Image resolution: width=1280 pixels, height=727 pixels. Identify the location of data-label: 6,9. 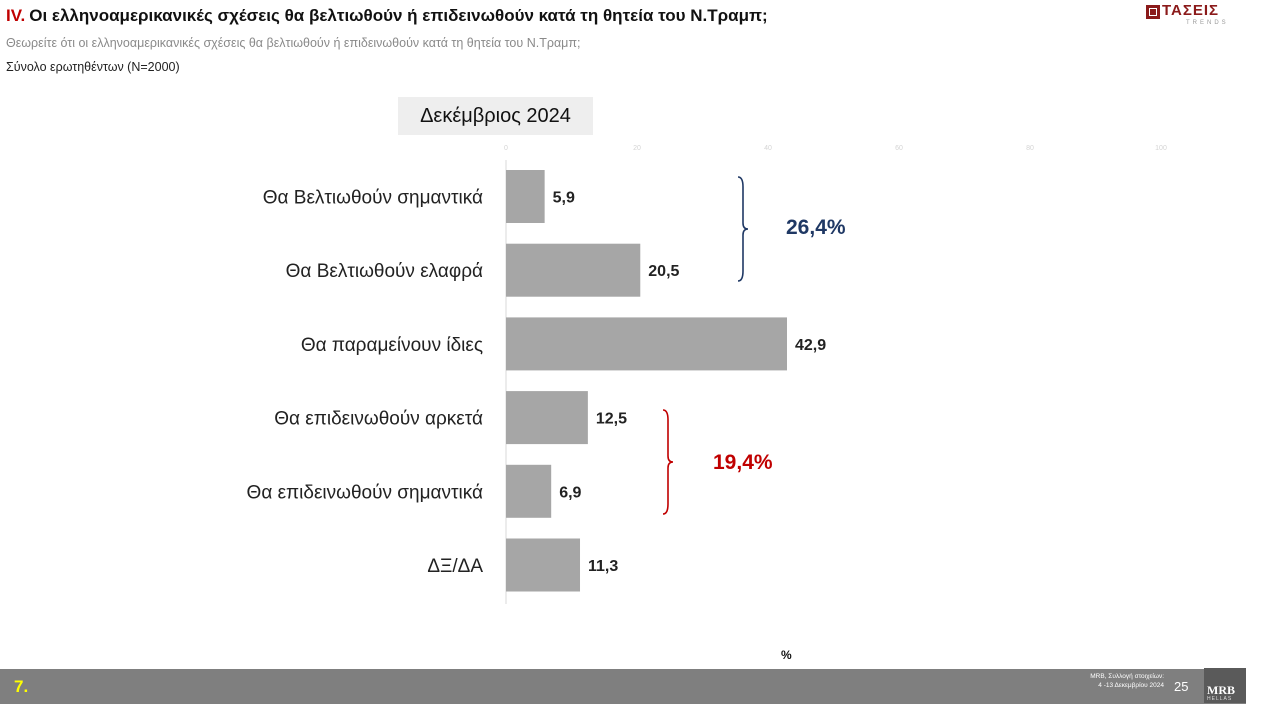
(570, 492).